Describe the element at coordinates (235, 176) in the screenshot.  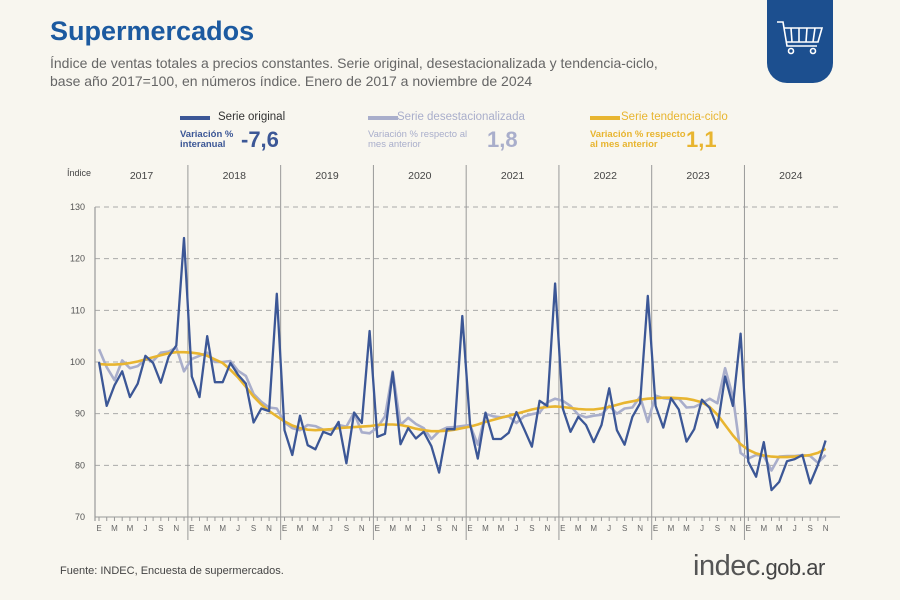
I see `year-label: 2018` at that location.